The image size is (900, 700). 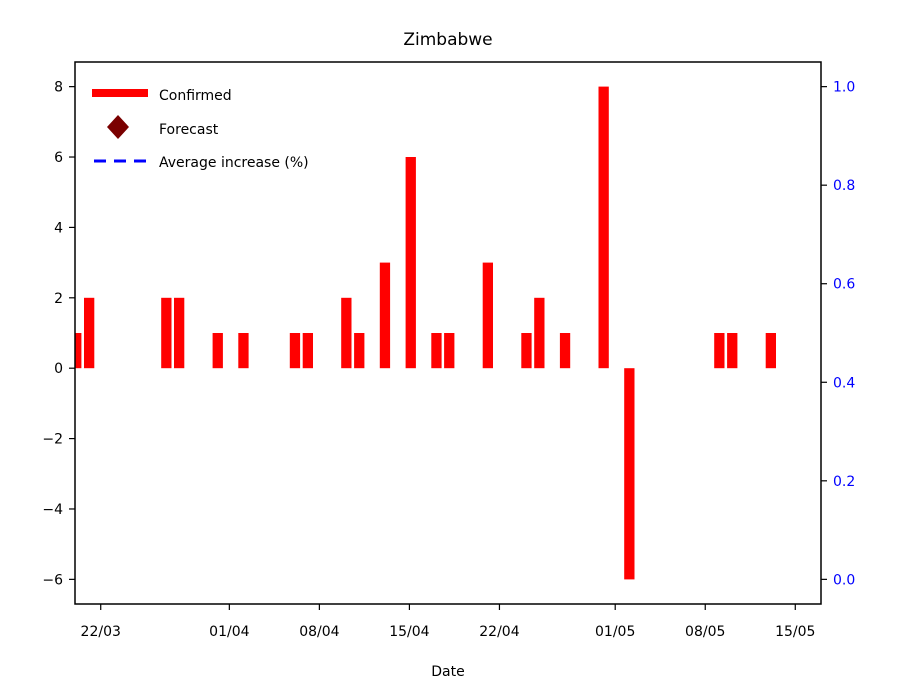 I want to click on y-axis-right: 0.0 0.2 0.4 0.6 0.8 1.0, so click(x=838, y=334).